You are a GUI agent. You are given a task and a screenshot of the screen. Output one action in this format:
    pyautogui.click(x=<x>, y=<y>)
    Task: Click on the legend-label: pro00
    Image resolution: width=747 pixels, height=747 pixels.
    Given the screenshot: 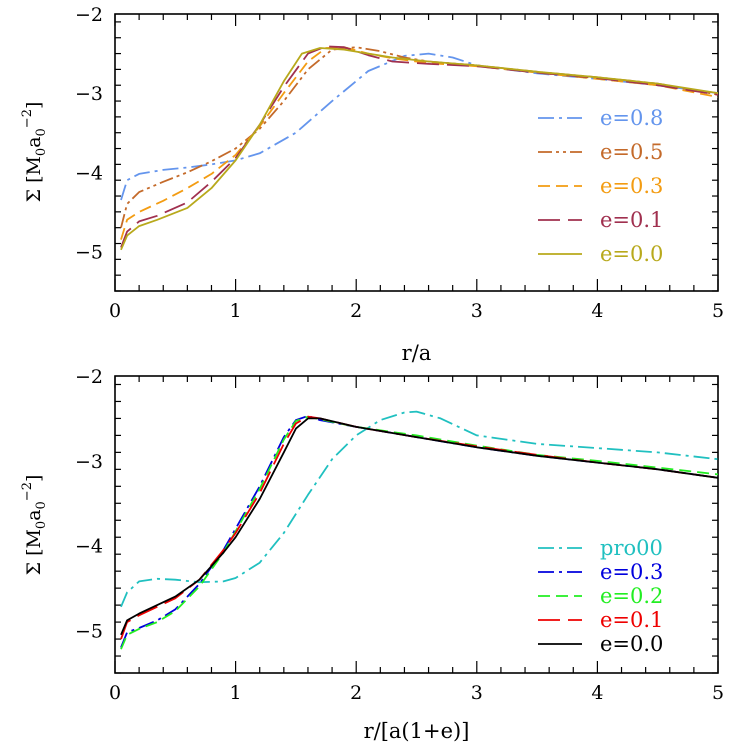 What is the action you would take?
    pyautogui.click(x=631, y=548)
    